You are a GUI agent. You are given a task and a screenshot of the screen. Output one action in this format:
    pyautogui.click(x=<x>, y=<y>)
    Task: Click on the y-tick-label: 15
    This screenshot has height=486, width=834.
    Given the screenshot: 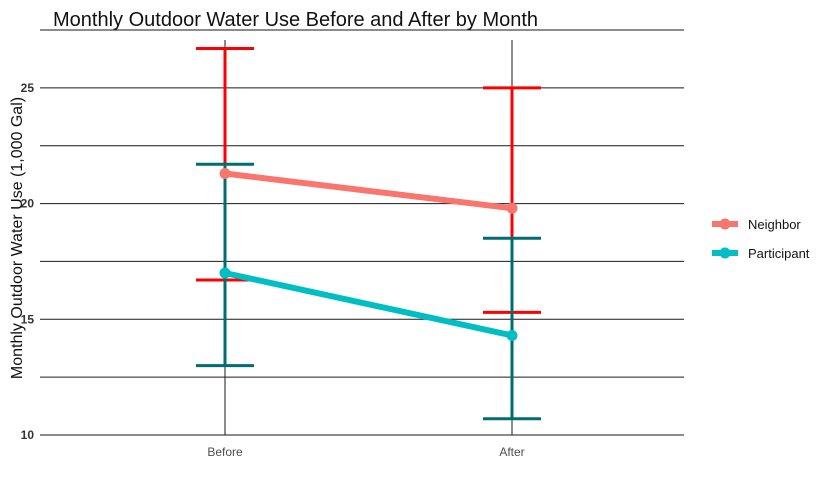 What is the action you would take?
    pyautogui.click(x=28, y=319)
    